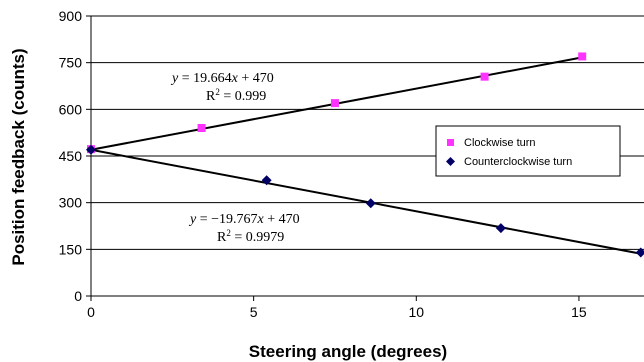 The width and height of the screenshot is (644, 362). I want to click on x-axis-title: Steering angle (degrees), so click(348, 351).